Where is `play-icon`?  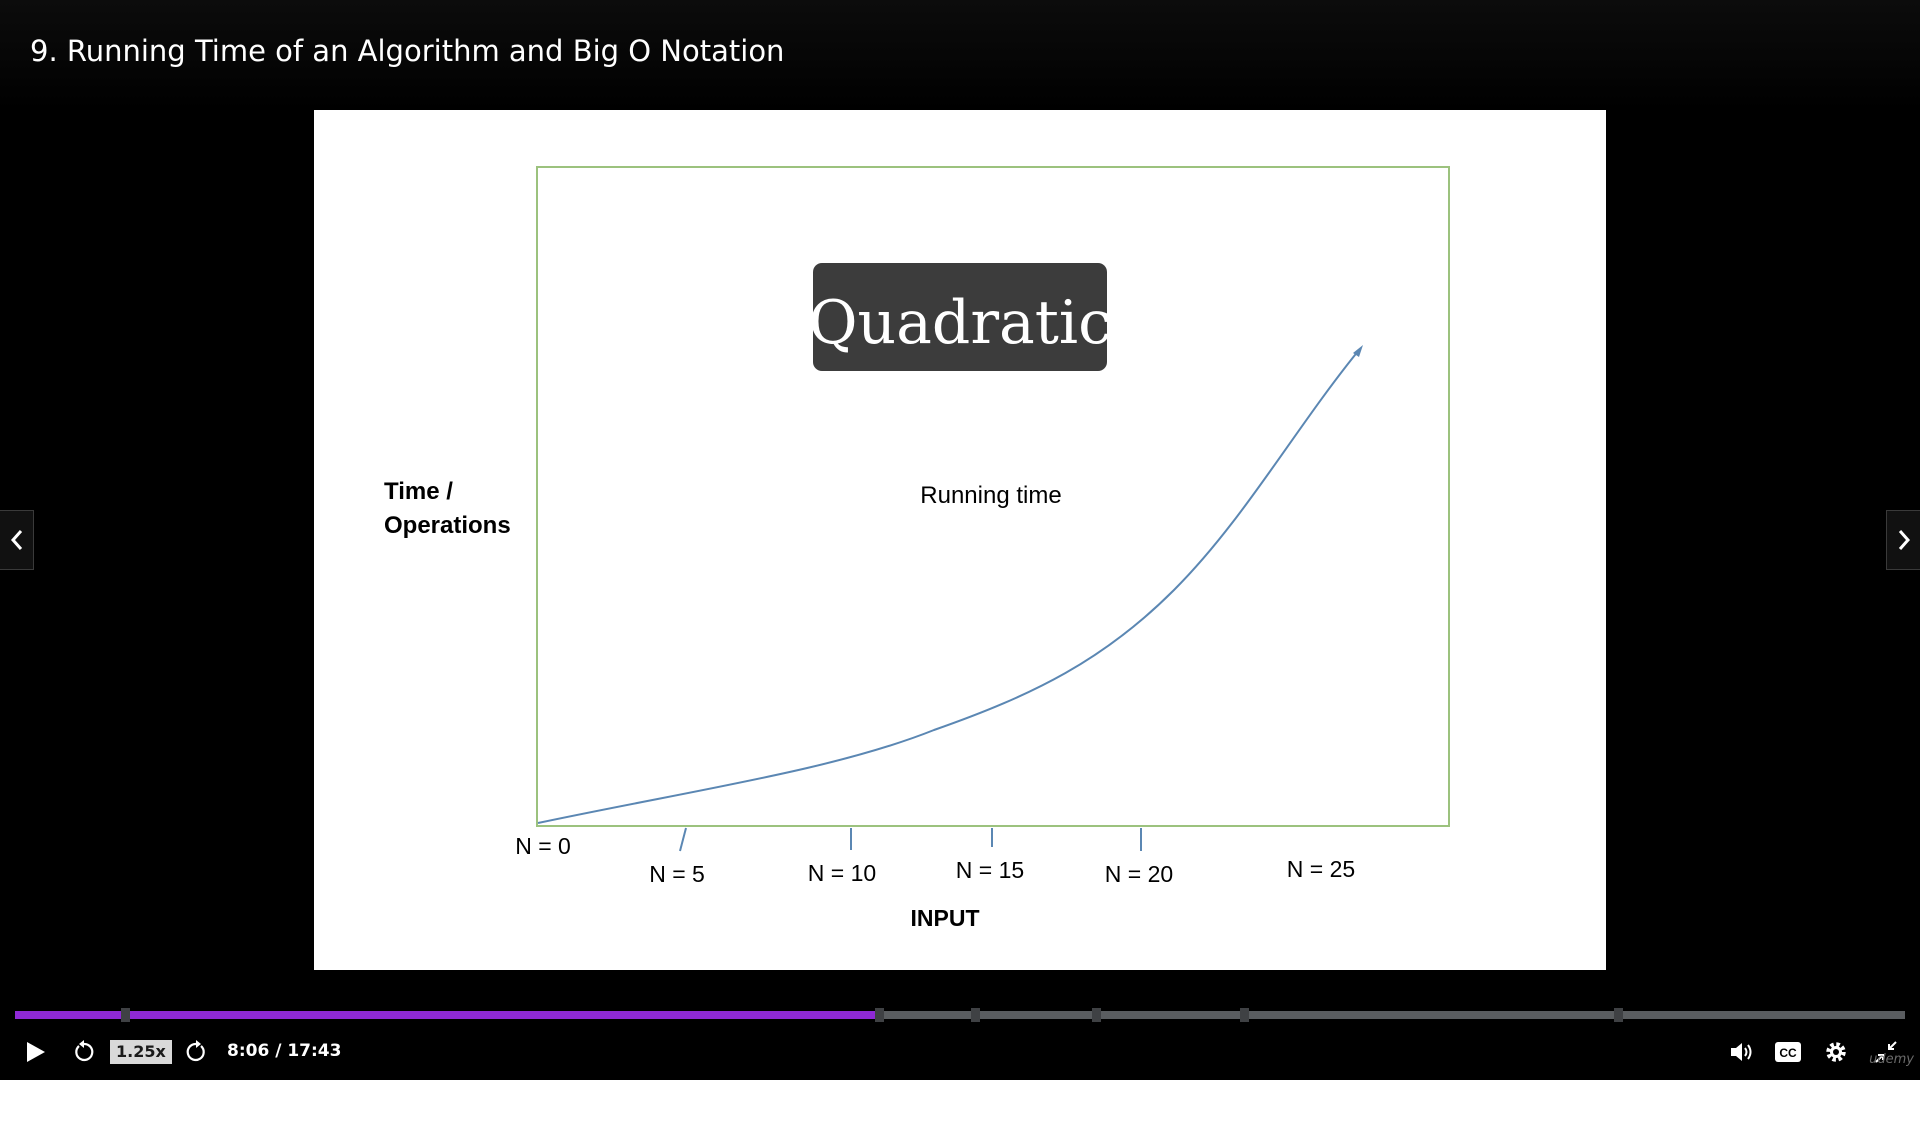 play-icon is located at coordinates (36, 1052).